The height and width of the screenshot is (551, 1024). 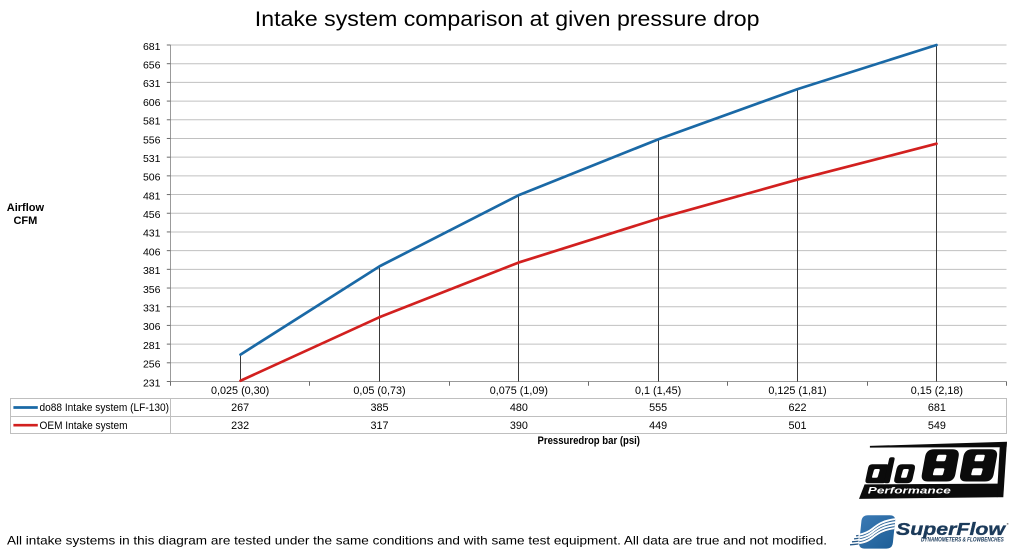 I want to click on svg-text: 0,1 (1,45), so click(x=658, y=391).